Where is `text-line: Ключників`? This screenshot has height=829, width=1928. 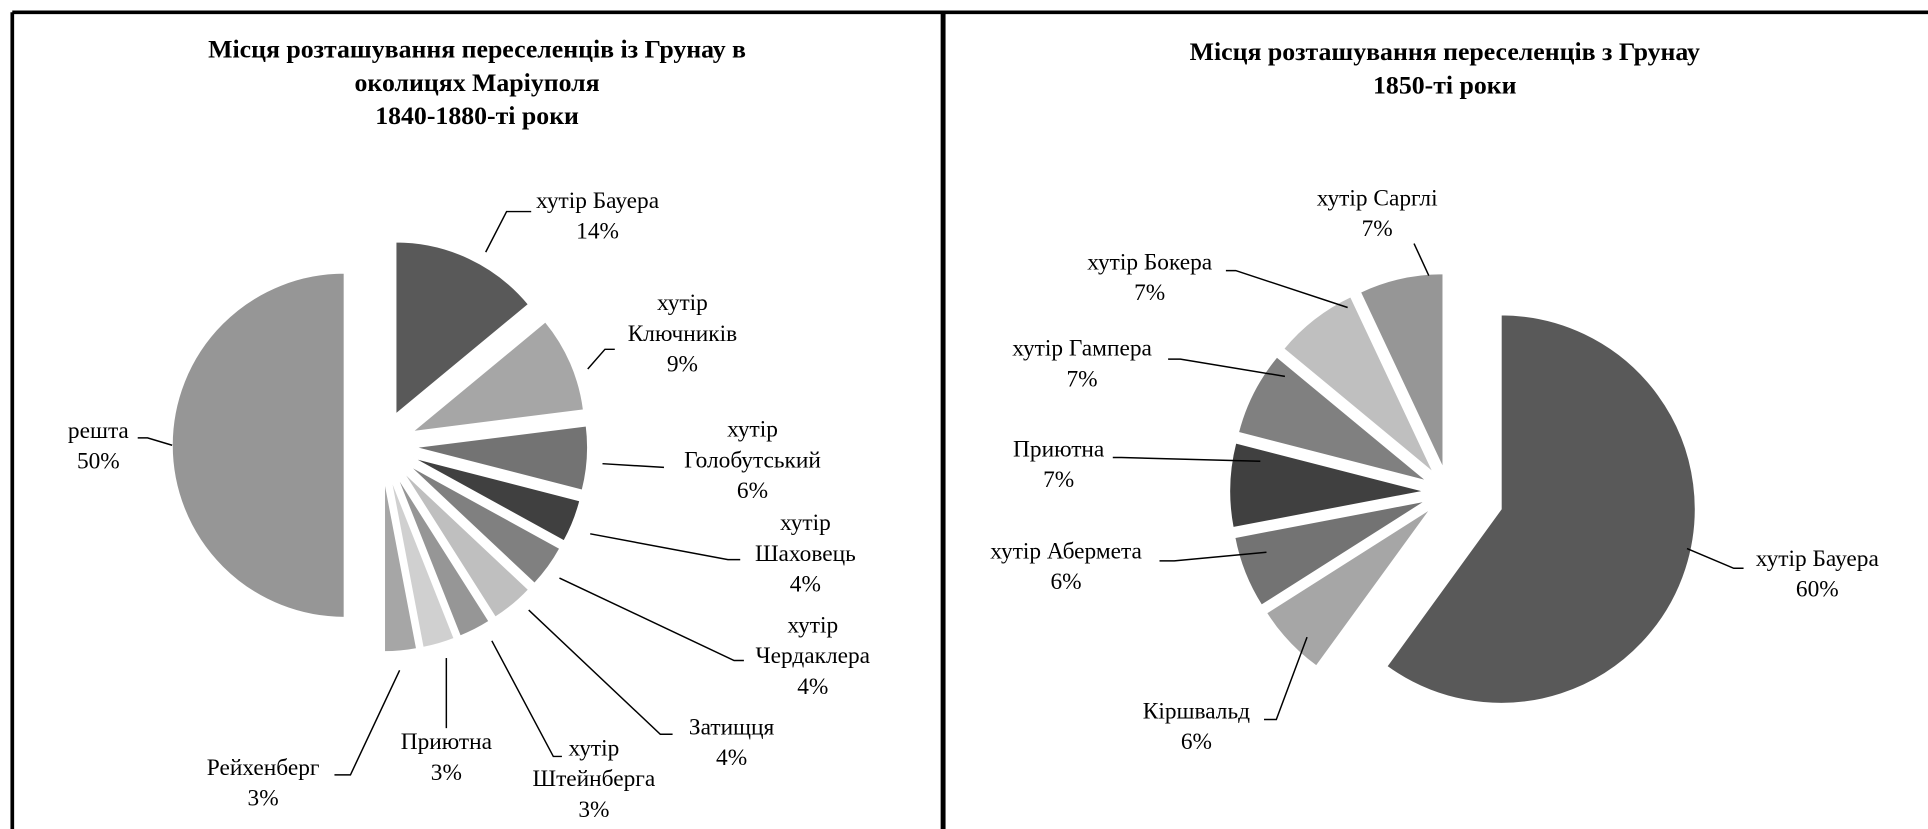 text-line: Ключників is located at coordinates (682, 334).